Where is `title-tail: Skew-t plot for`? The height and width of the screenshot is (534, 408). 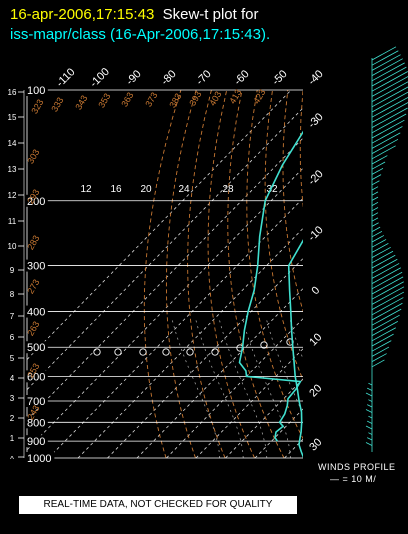 title-tail: Skew-t plot for is located at coordinates (210, 14).